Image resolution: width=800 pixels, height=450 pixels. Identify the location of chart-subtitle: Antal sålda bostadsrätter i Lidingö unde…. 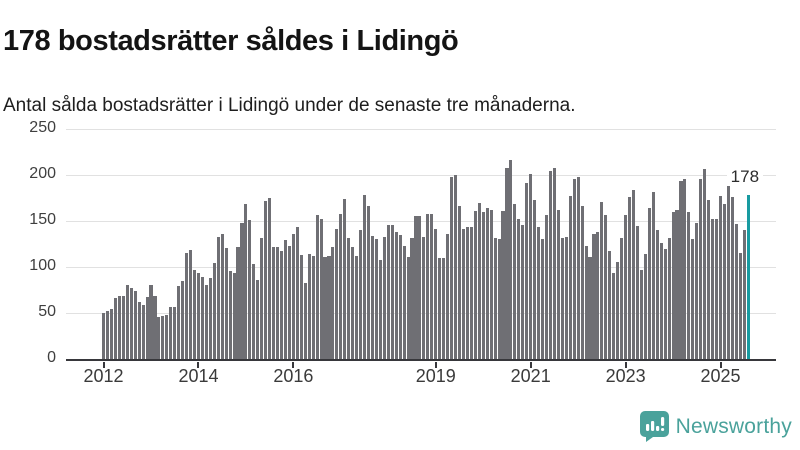
(289, 105).